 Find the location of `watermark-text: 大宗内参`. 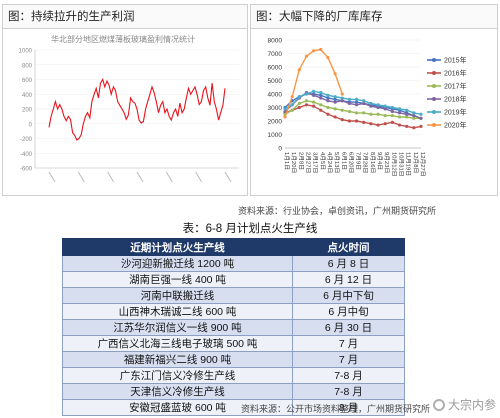

watermark-text: 大宗内参 is located at coordinates (471, 405).